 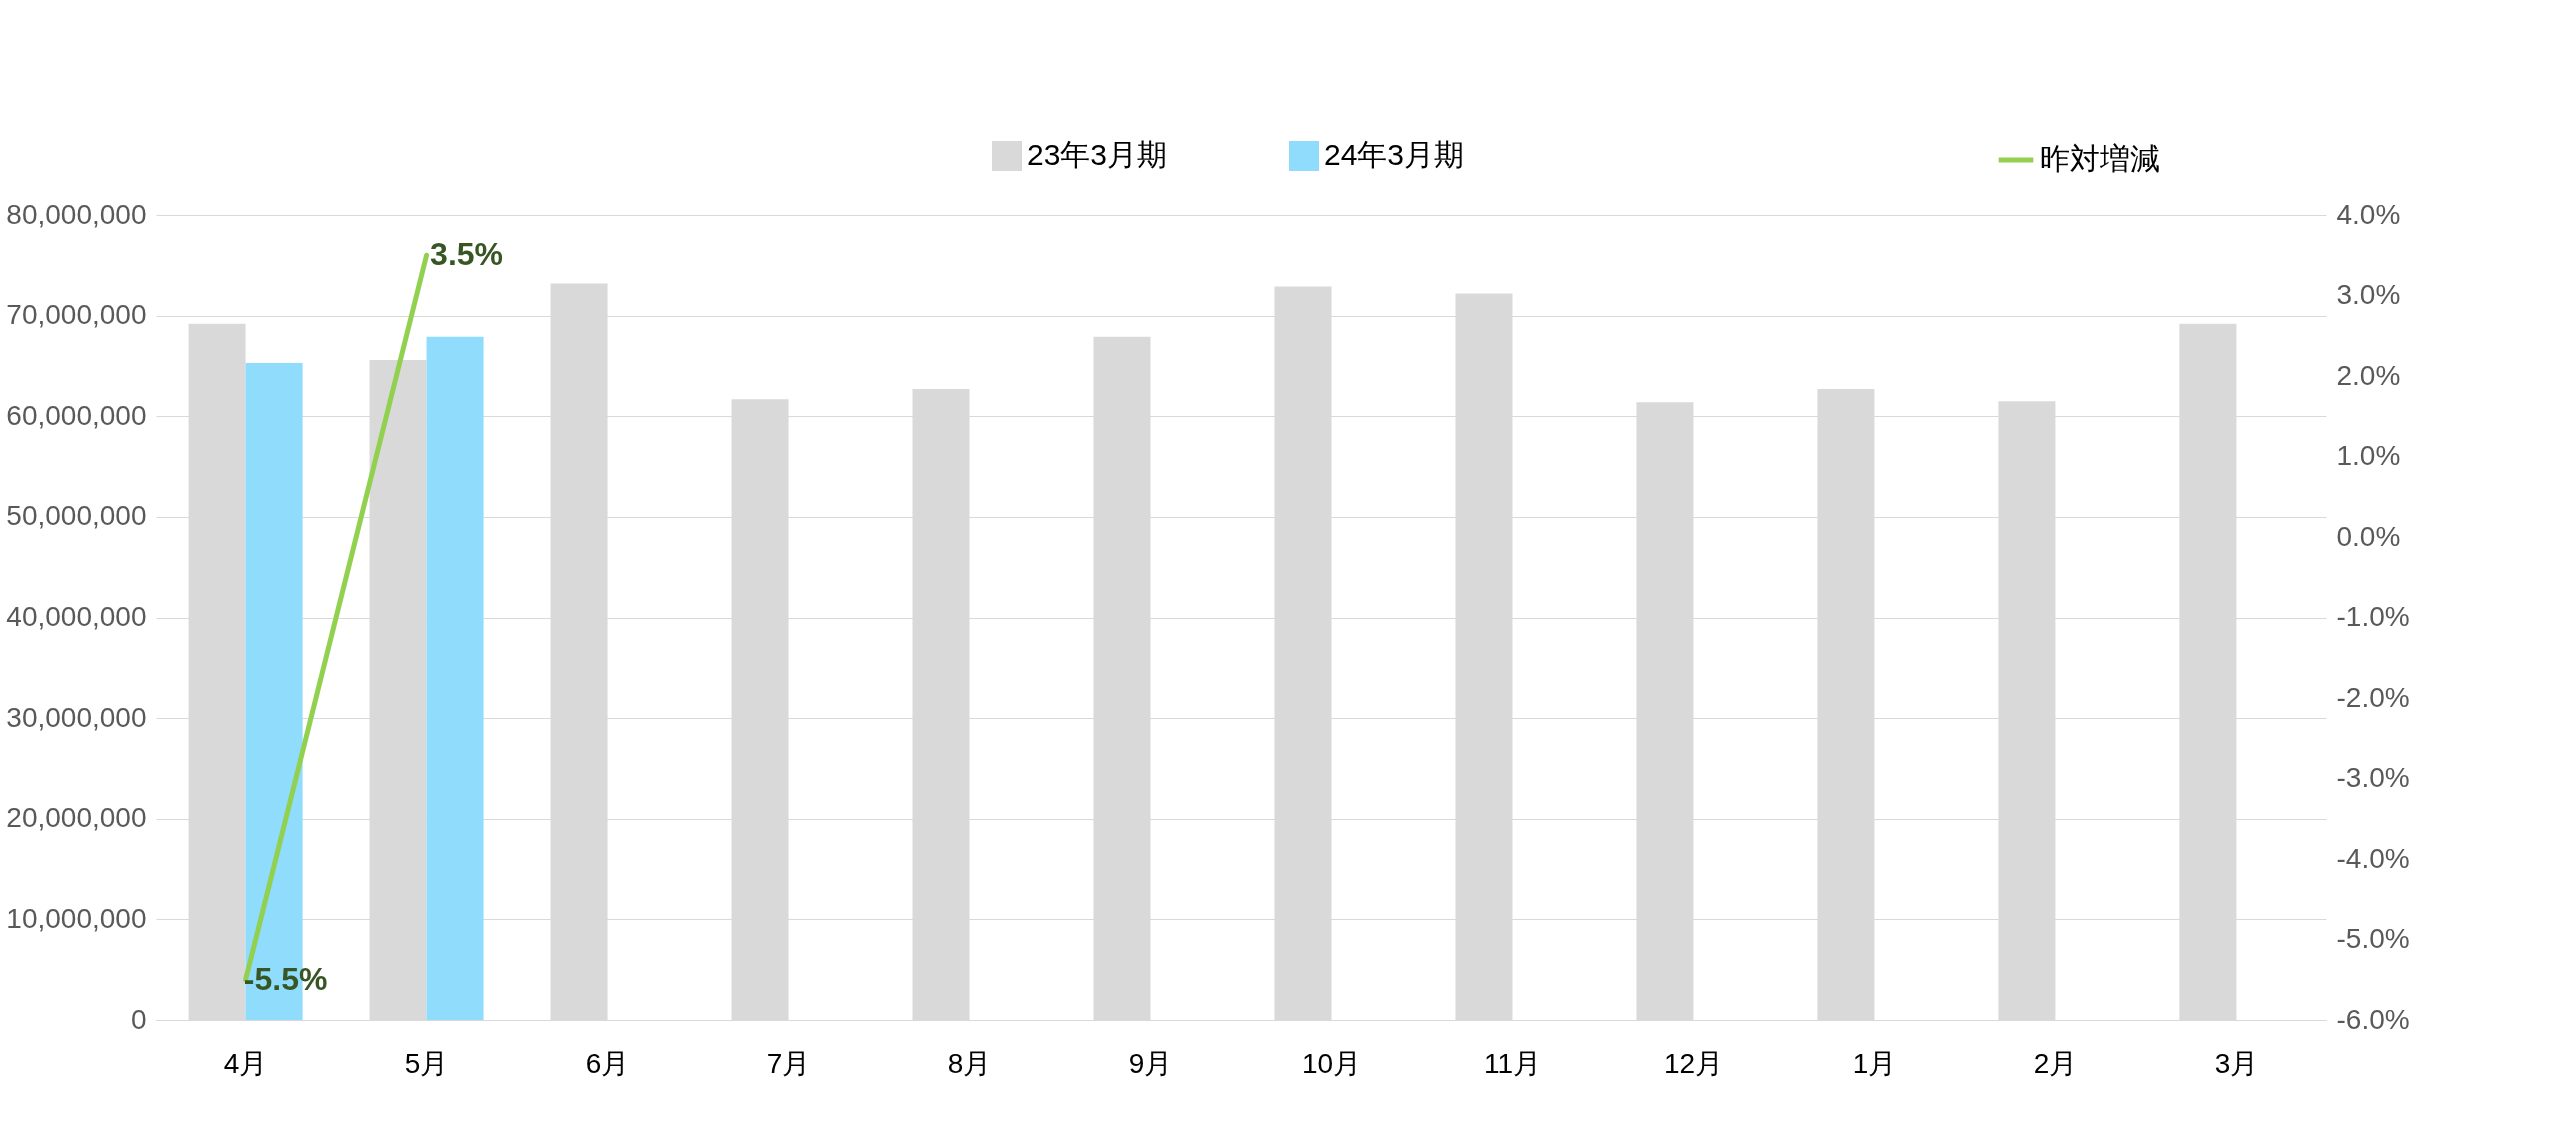 I want to click on y2-tick-label: -1.0%, so click(x=2373, y=616).